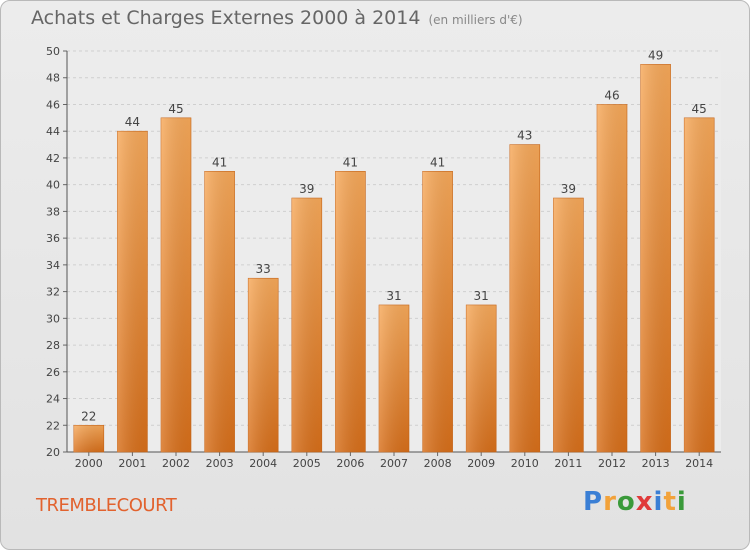 The width and height of the screenshot is (750, 550). What do you see at coordinates (394, 463) in the screenshot?
I see `x-tick-label: 2007` at bounding box center [394, 463].